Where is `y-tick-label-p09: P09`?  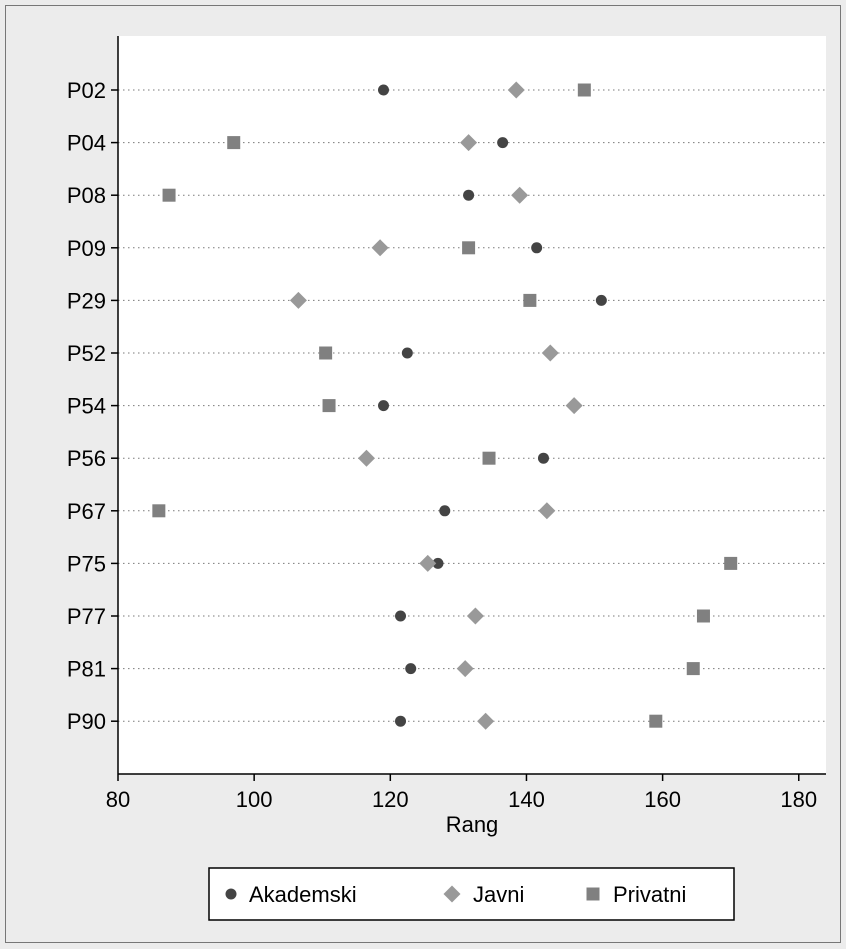
y-tick-label-p09: P09 is located at coordinates (86, 248).